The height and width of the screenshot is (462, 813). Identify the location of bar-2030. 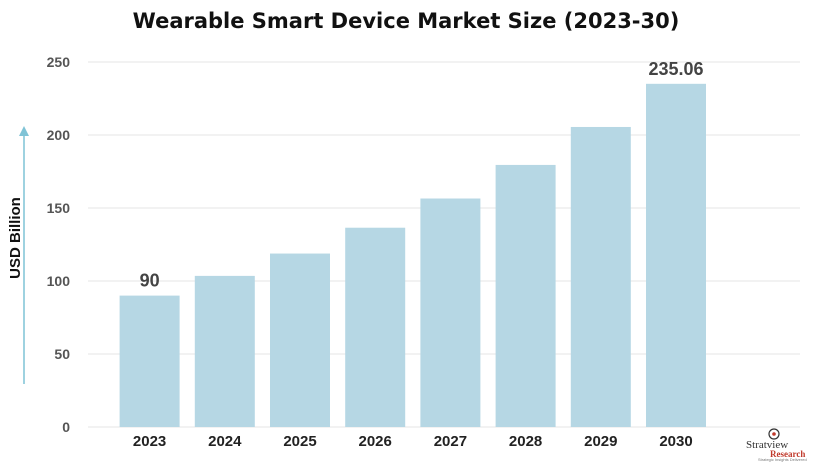
(676, 255).